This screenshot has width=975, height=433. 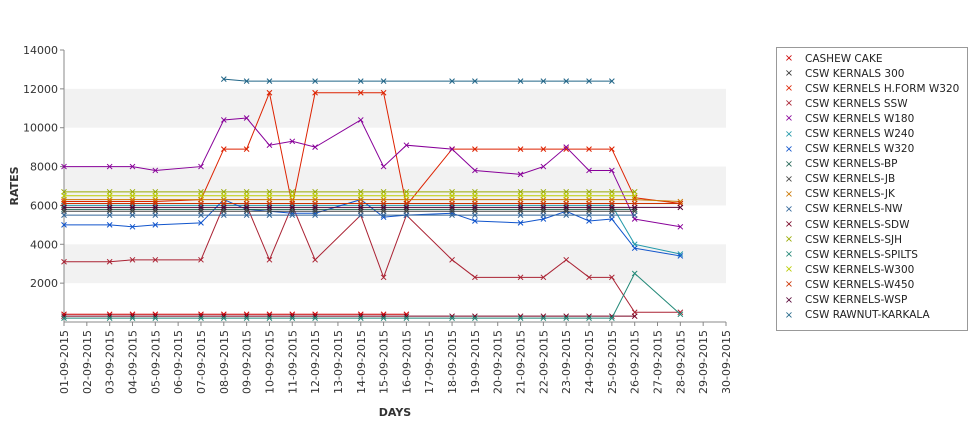 I want to click on legend-item: × CSW RAWNUT-KARKALA, so click(x=872, y=315).